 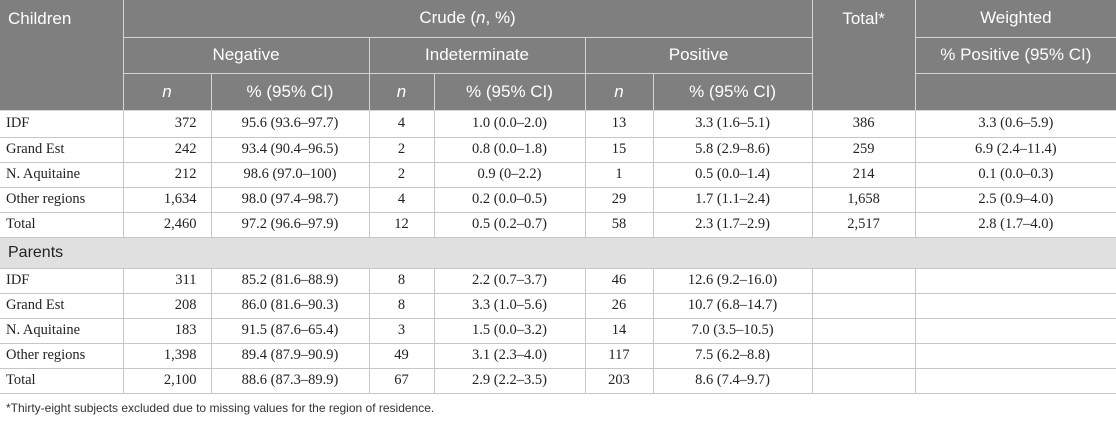 I want to click on total-cell: 214, so click(x=864, y=175).